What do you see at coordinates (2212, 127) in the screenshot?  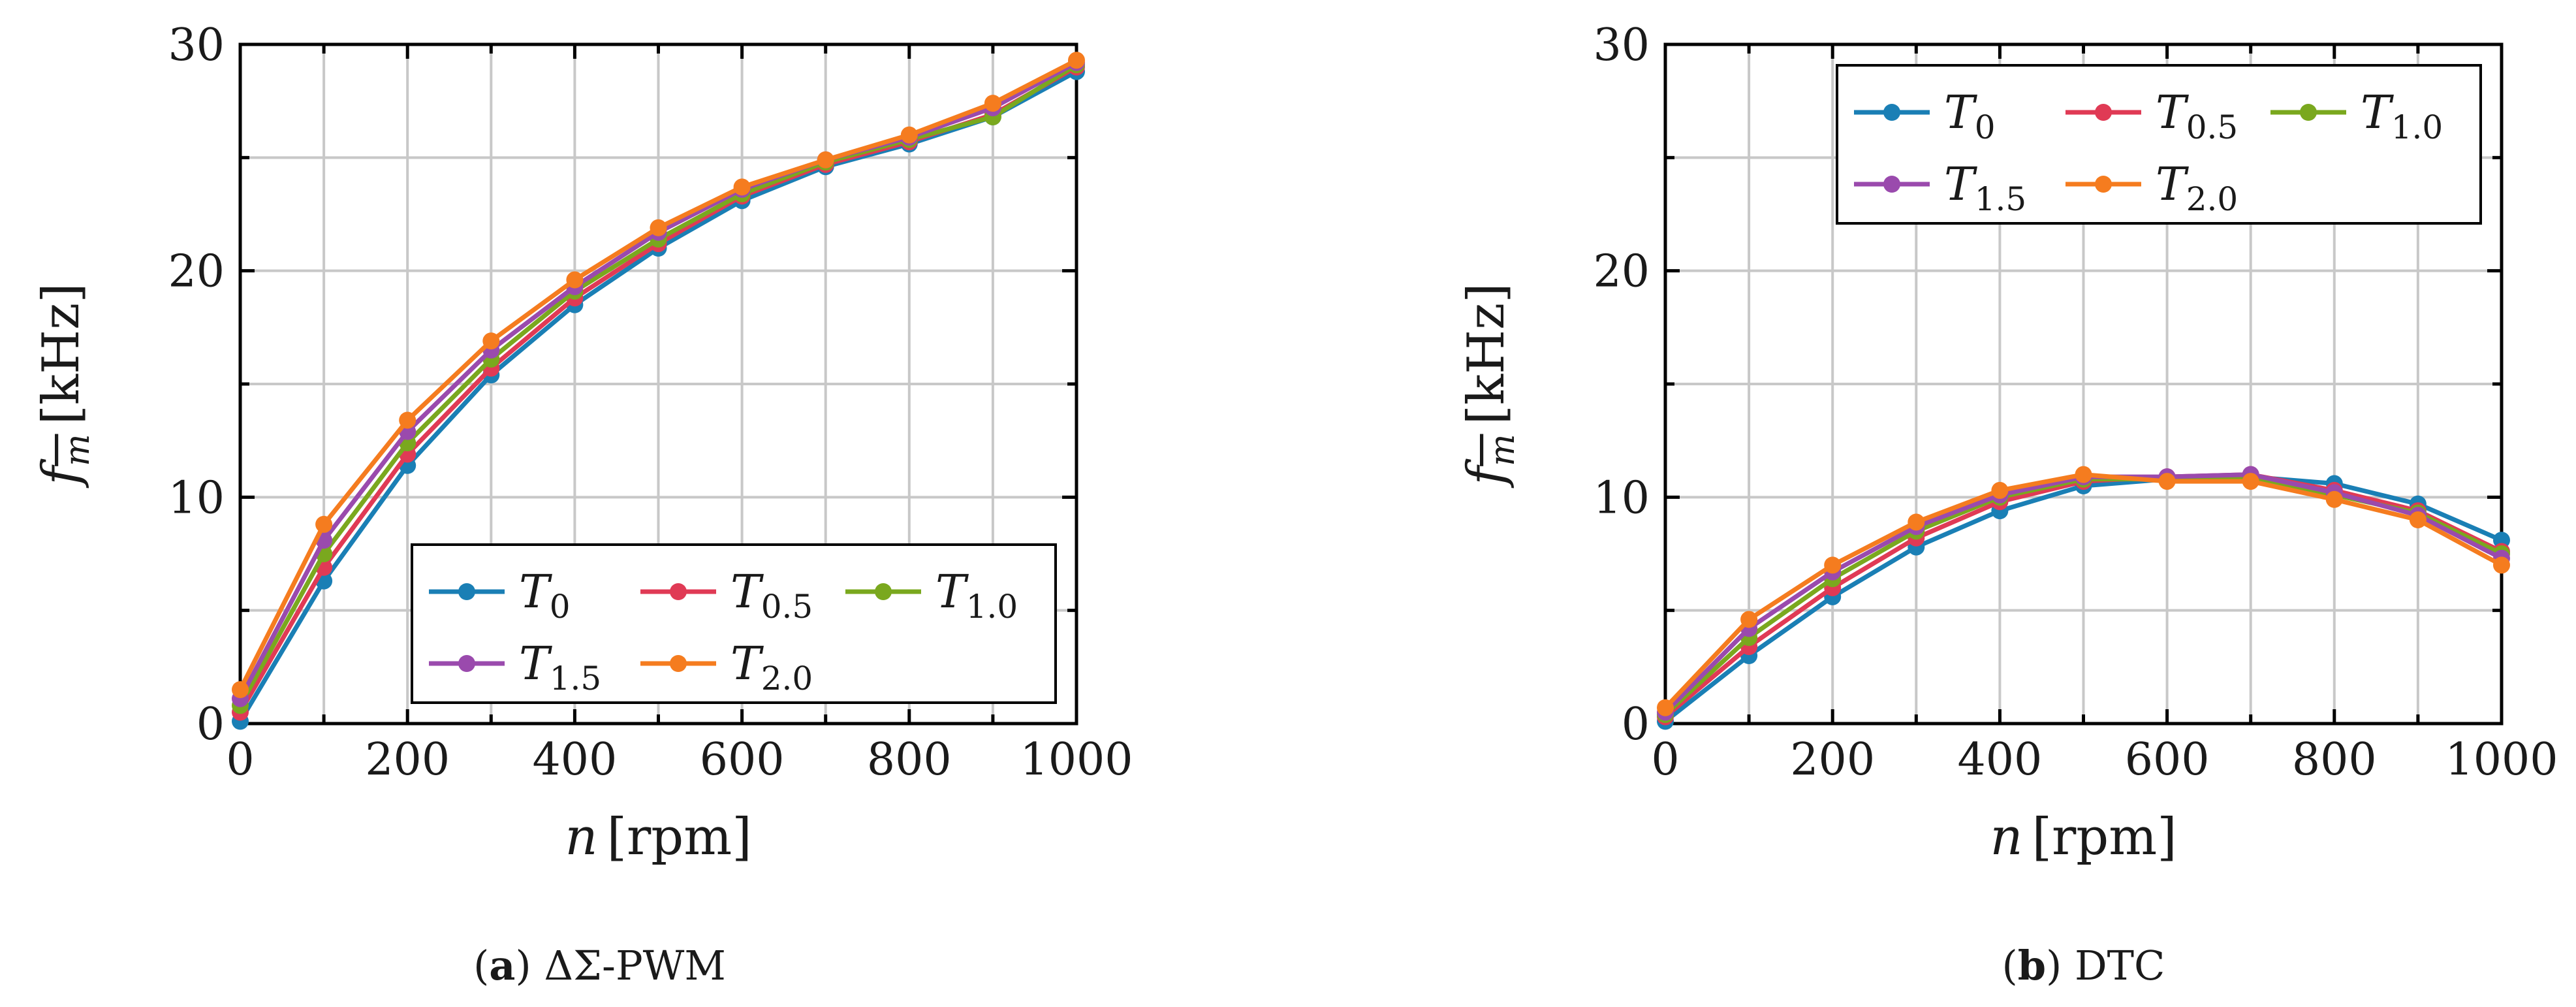 I see `legend-subscript: 0.5` at bounding box center [2212, 127].